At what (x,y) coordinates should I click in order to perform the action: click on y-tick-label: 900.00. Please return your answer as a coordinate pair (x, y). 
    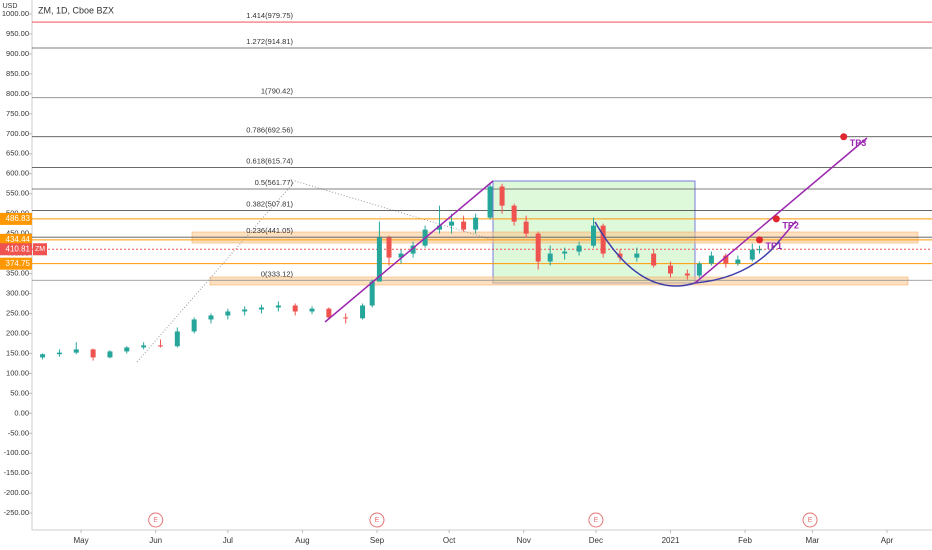
    Looking at the image, I should click on (17, 53).